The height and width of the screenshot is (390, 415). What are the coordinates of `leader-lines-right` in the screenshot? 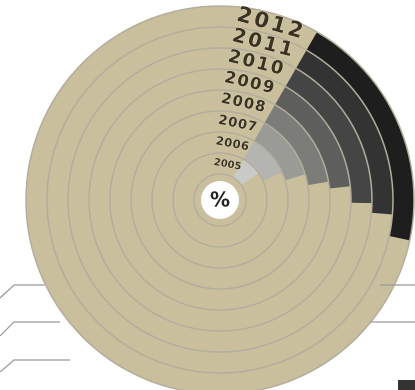 It's located at (392, 303).